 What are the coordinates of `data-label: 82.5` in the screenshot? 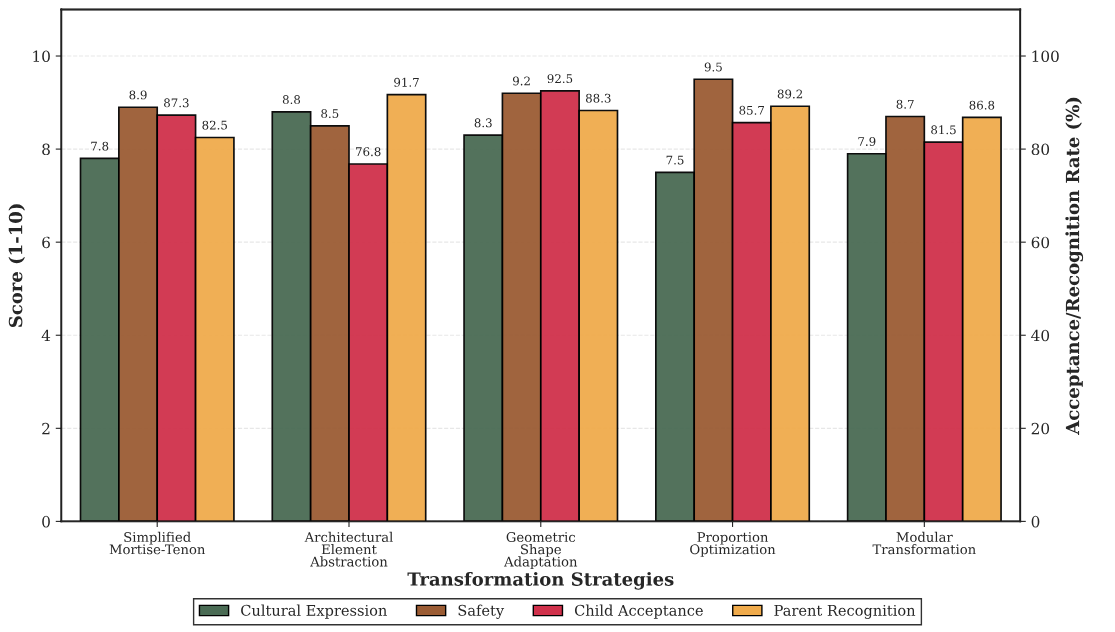 It's located at (214, 125).